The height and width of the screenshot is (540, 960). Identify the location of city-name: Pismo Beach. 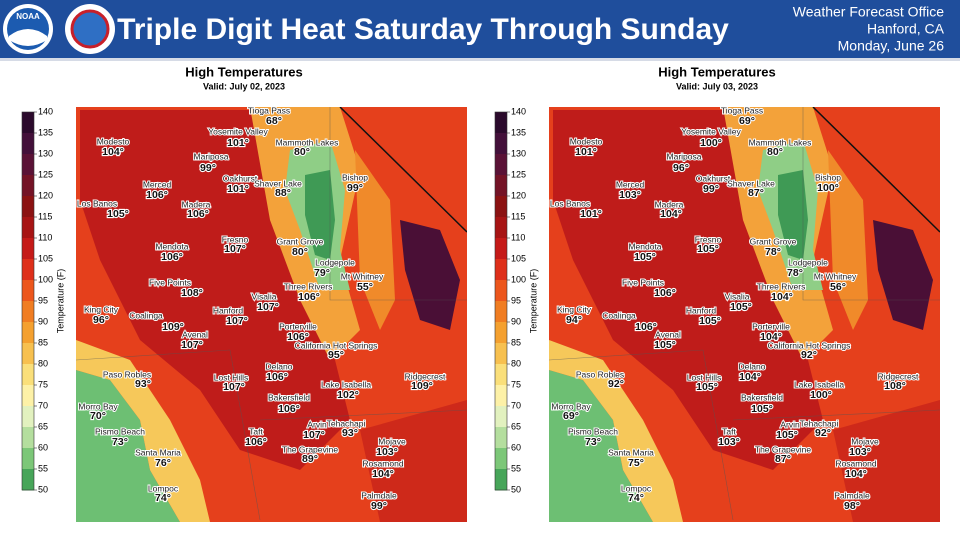
(120, 431).